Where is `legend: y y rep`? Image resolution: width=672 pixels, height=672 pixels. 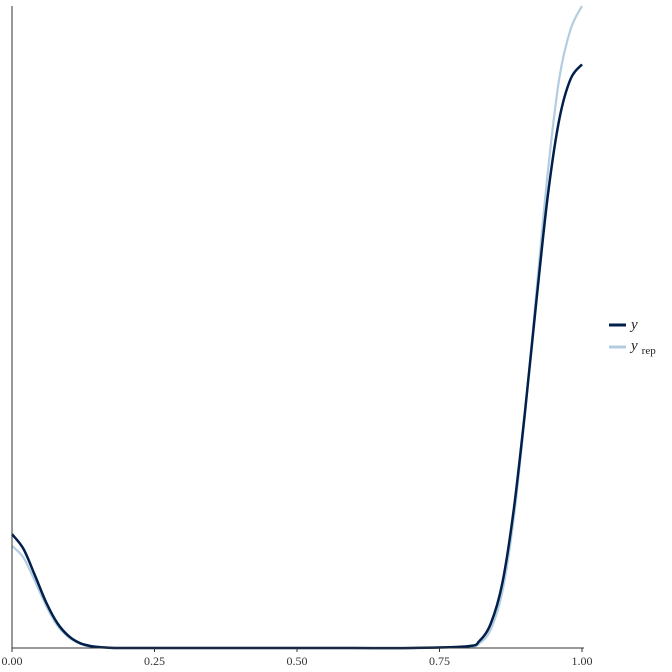 legend: y y rep is located at coordinates (632, 337).